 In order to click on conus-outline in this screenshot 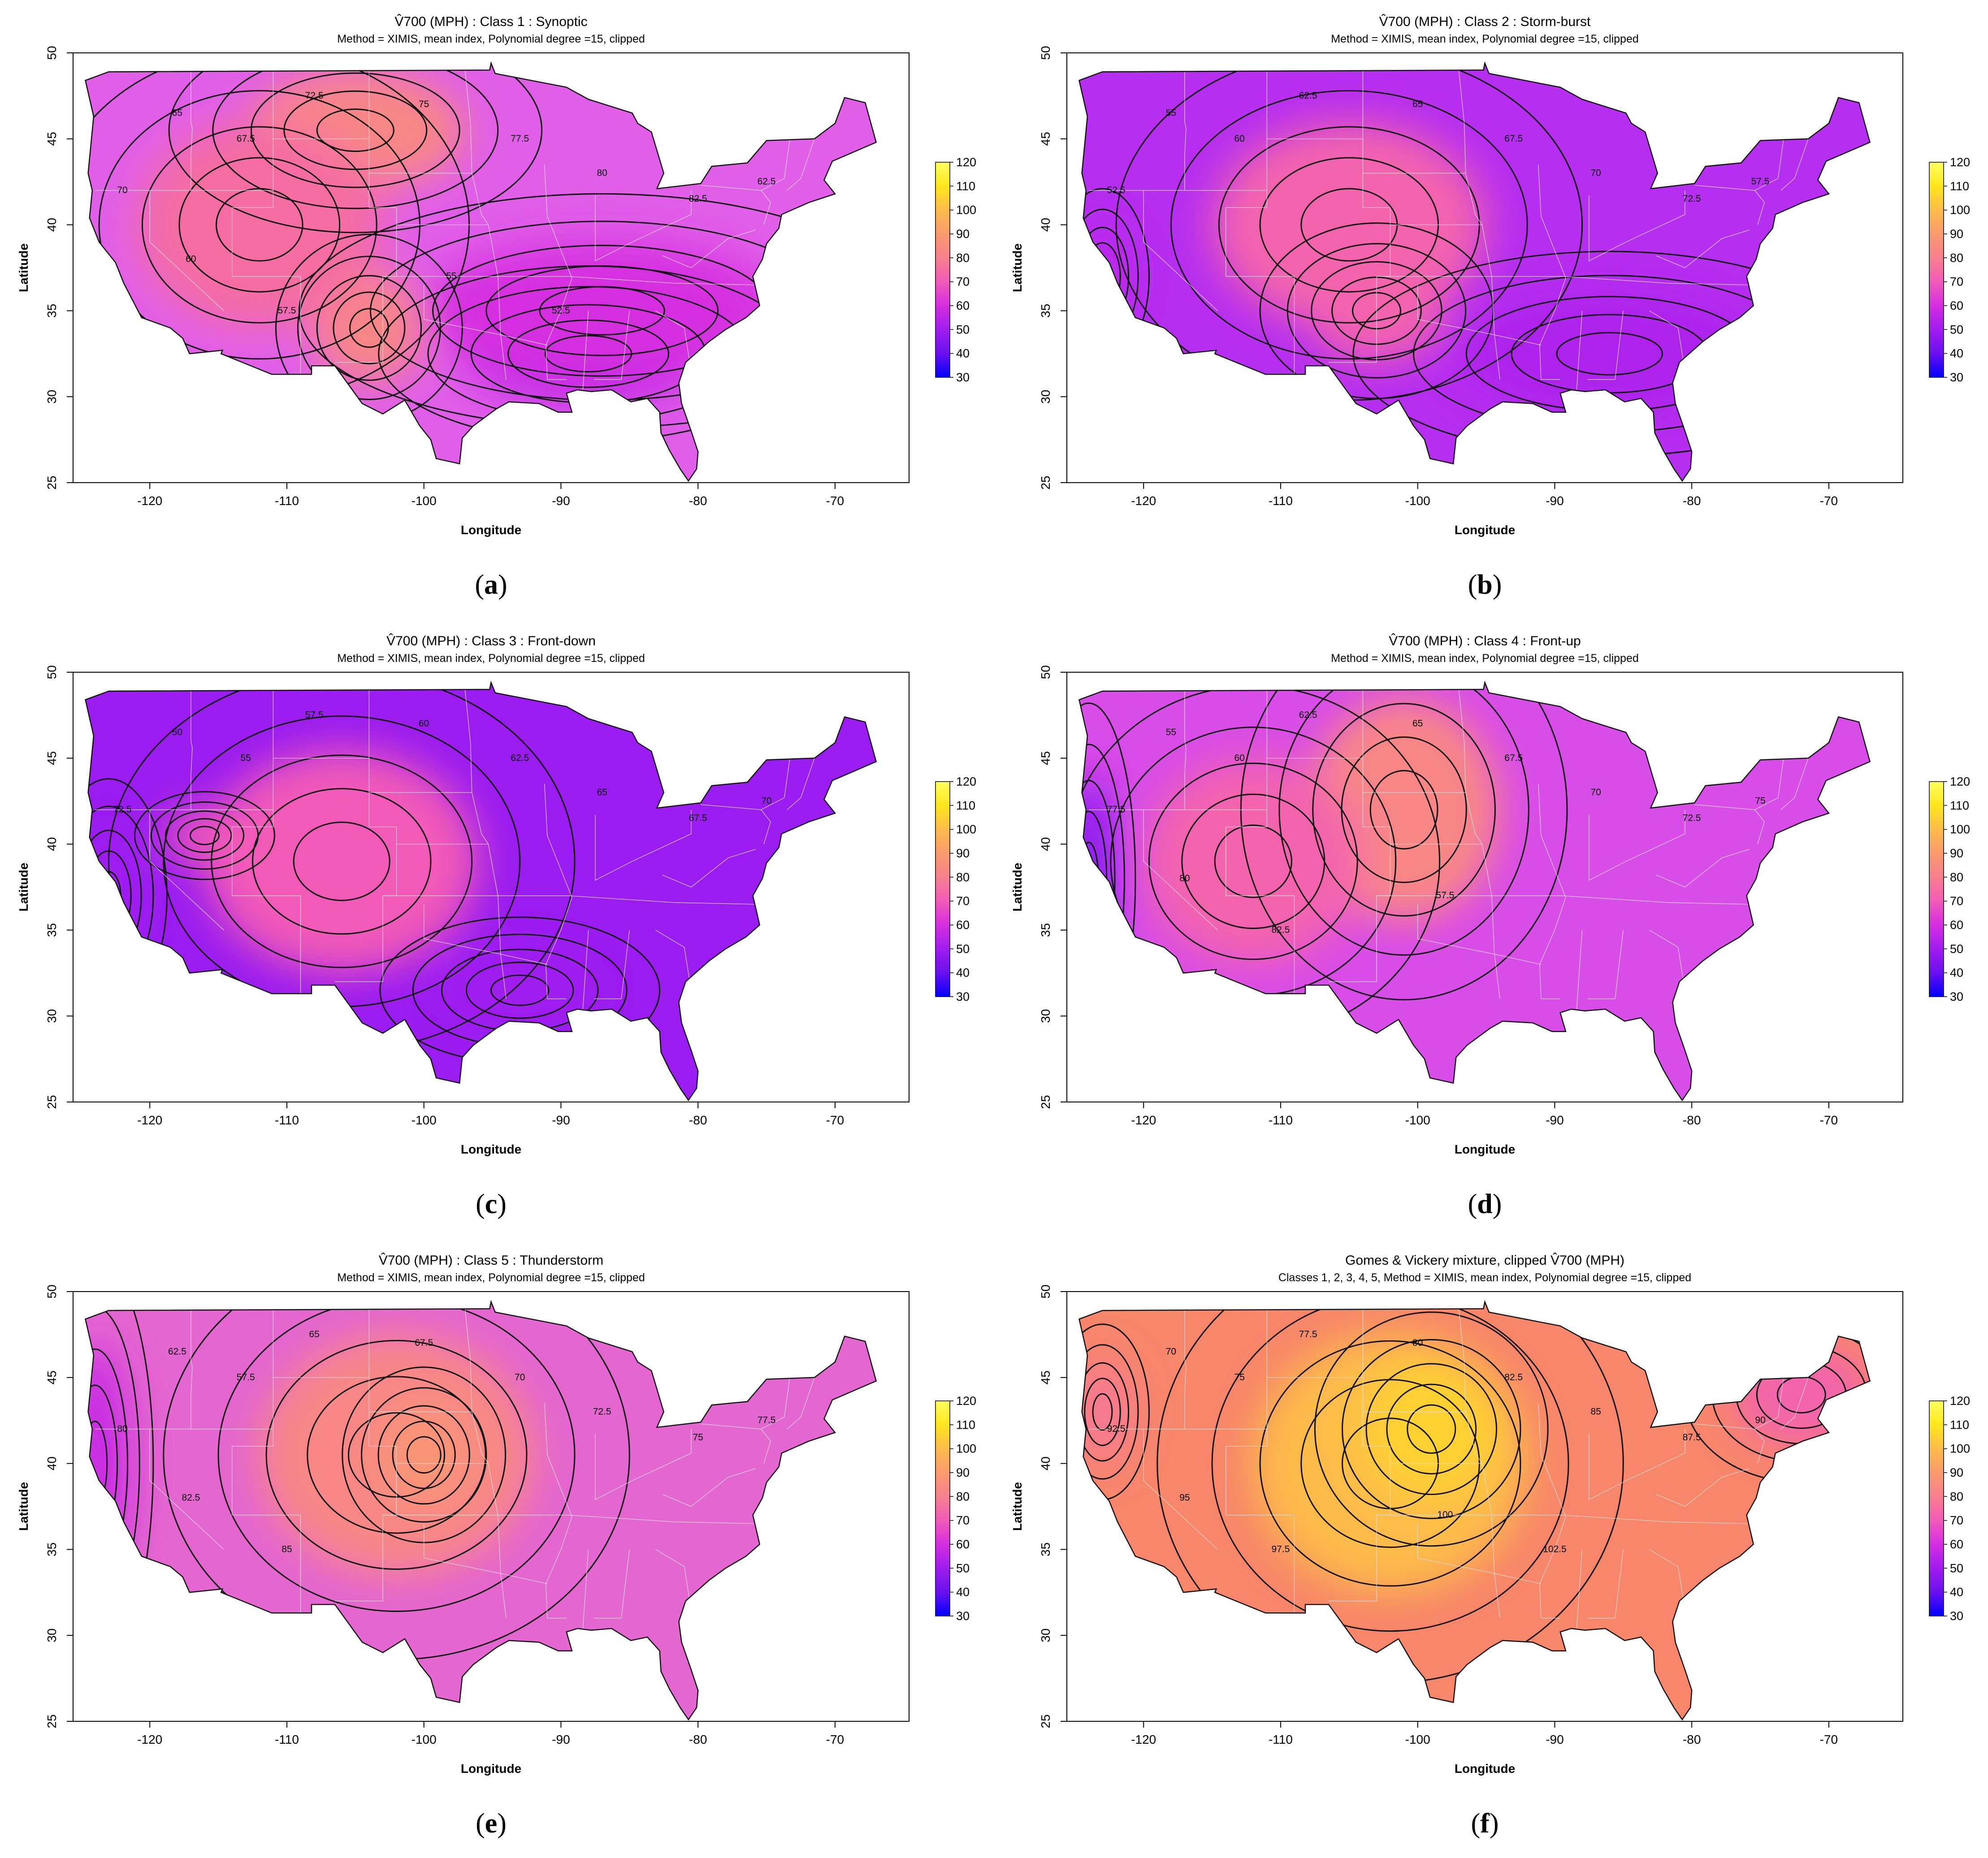, I will do `click(481, 1510)`.